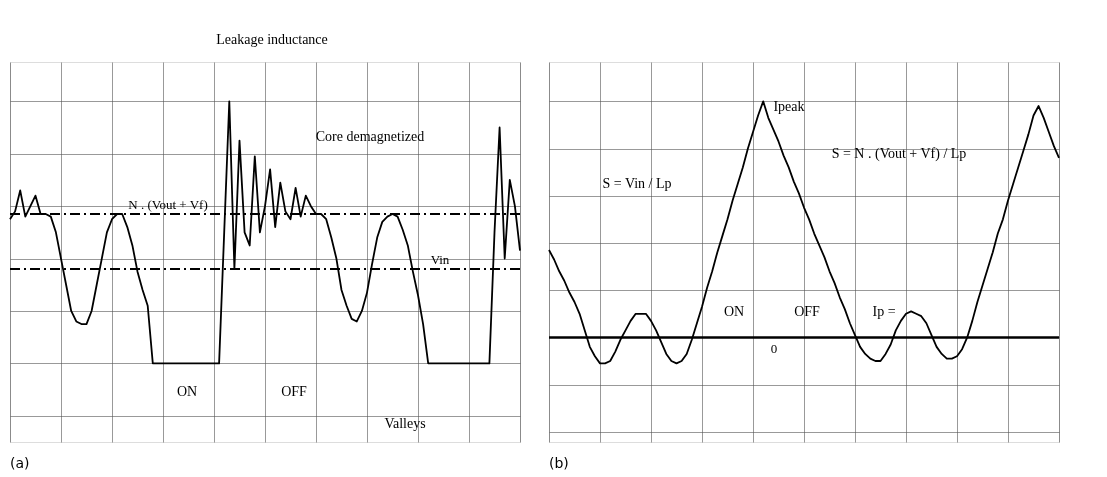  I want to click on annotation: Ip =, so click(884, 311).